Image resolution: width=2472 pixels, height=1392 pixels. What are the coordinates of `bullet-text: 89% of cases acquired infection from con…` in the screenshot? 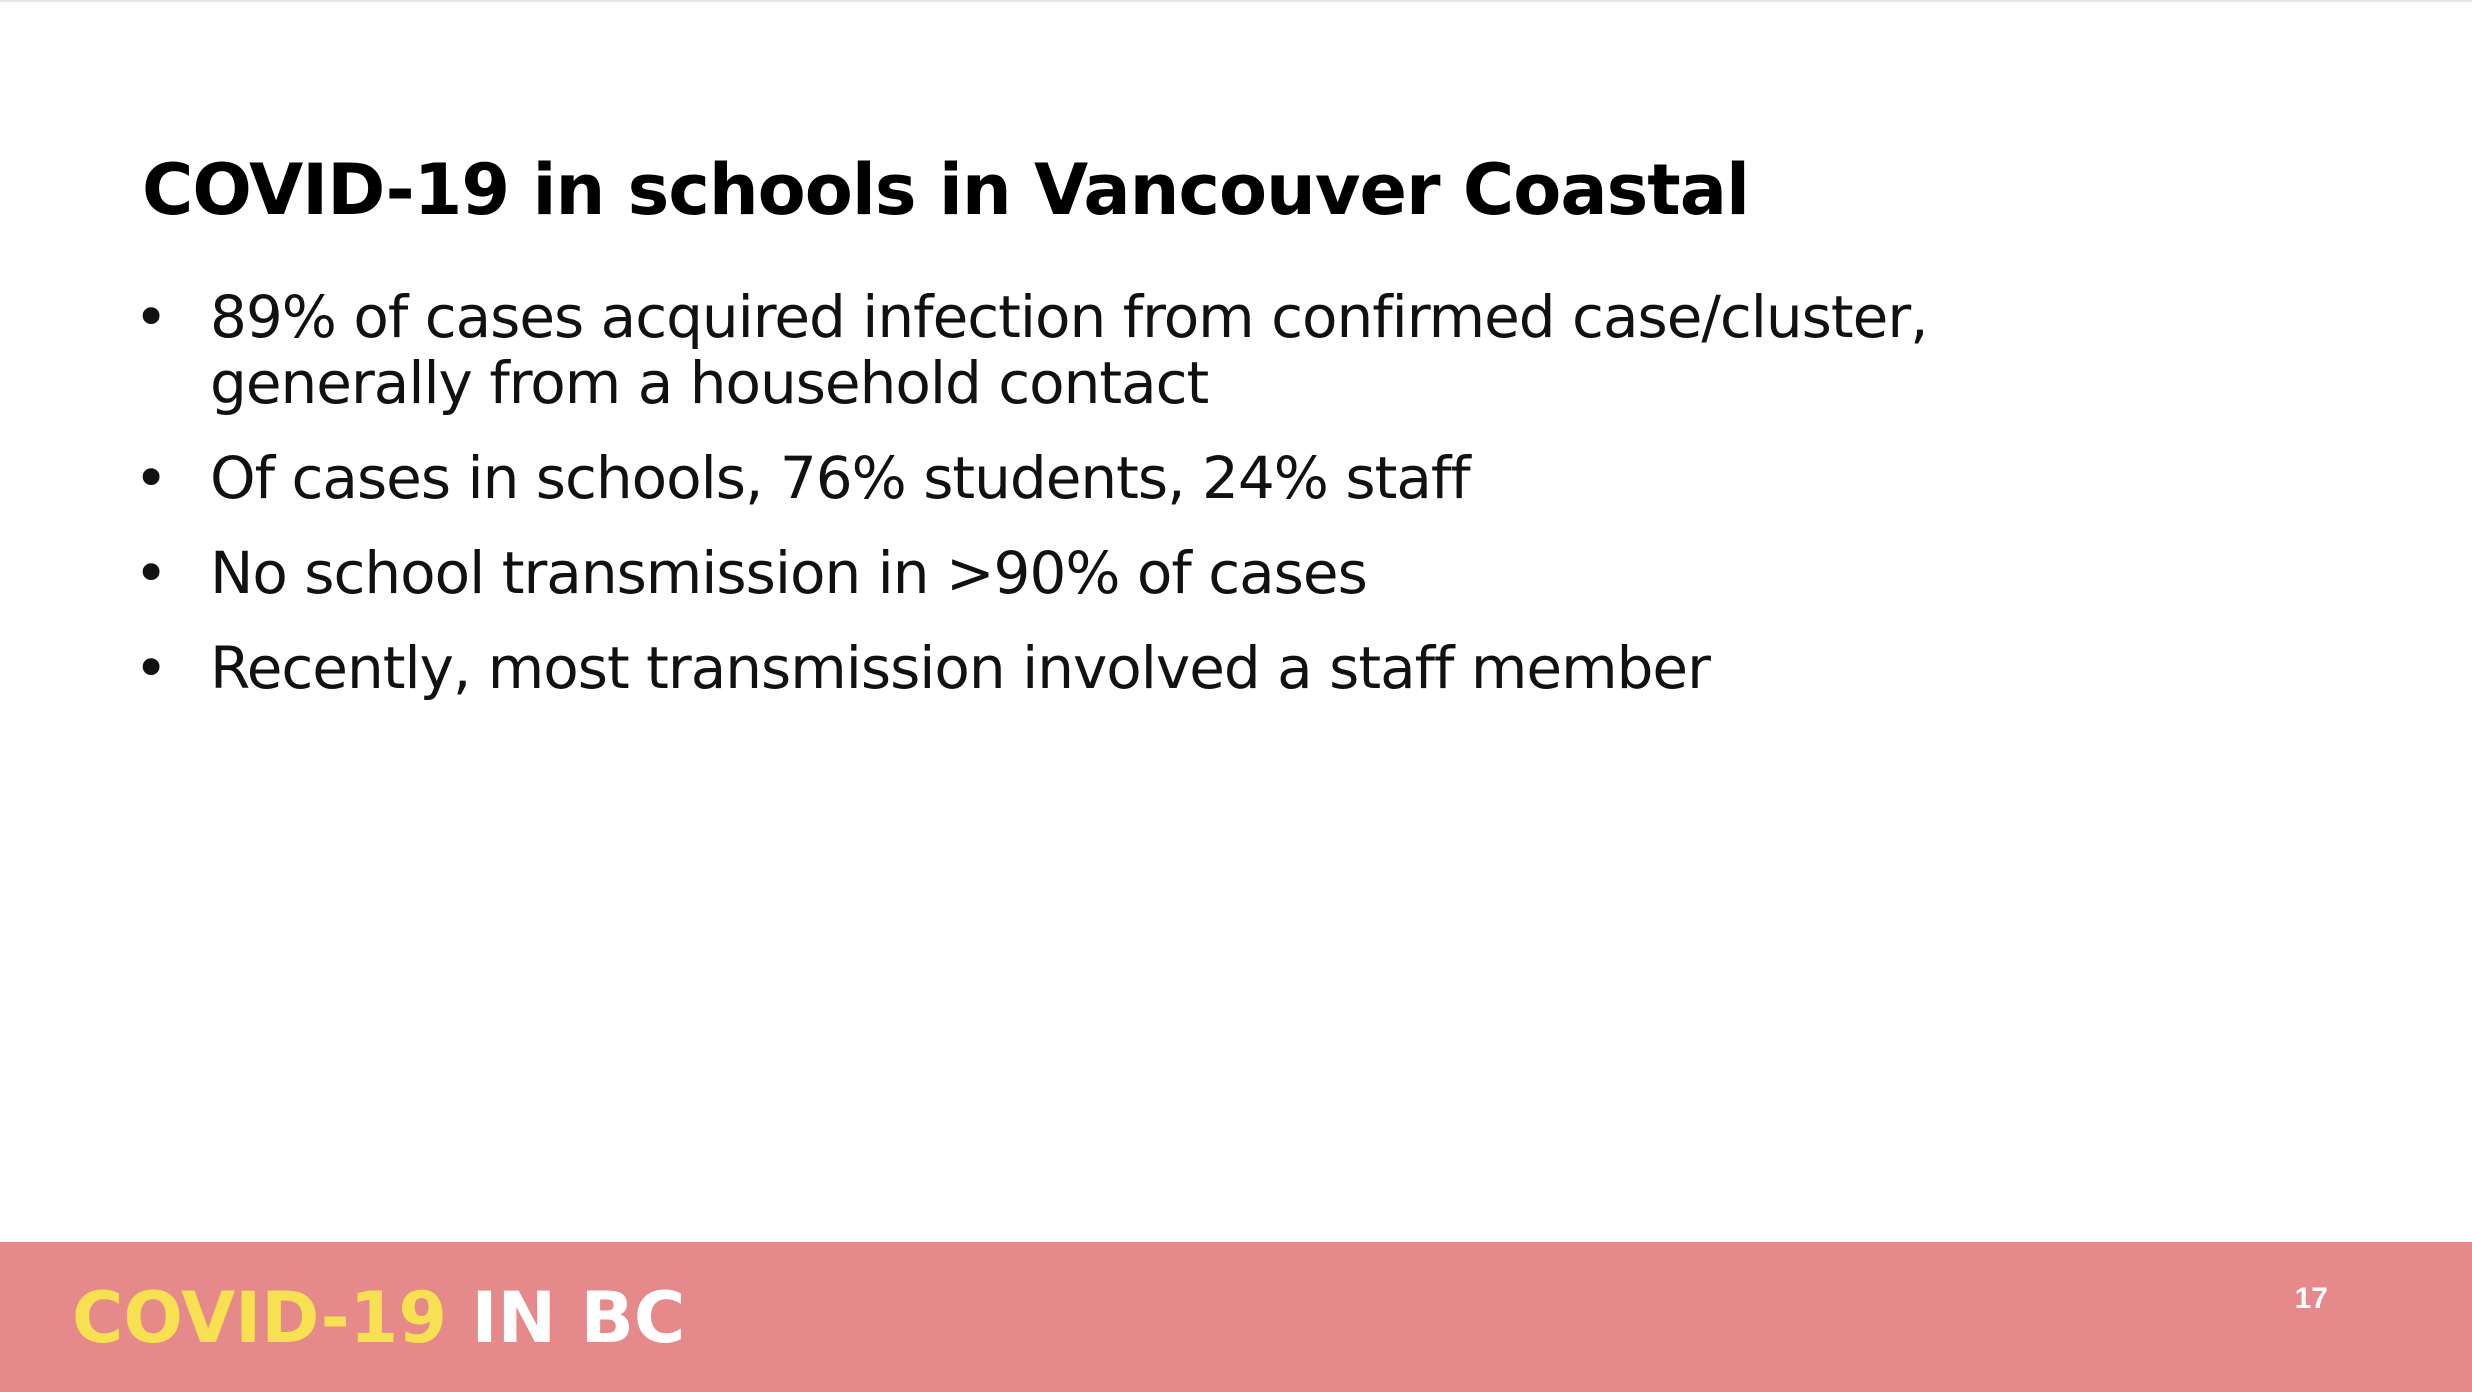 It's located at (1069, 350).